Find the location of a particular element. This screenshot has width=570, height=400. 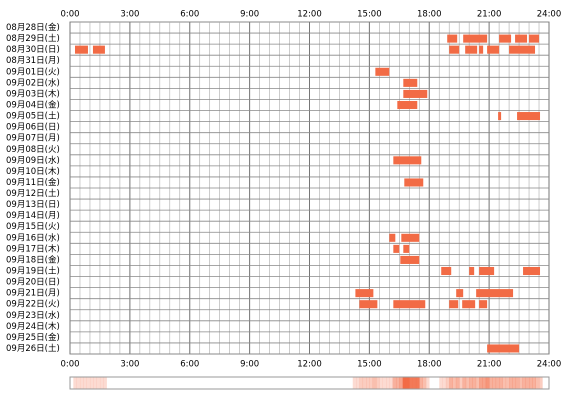

row-label: 09月12日(土) is located at coordinates (33, 193).